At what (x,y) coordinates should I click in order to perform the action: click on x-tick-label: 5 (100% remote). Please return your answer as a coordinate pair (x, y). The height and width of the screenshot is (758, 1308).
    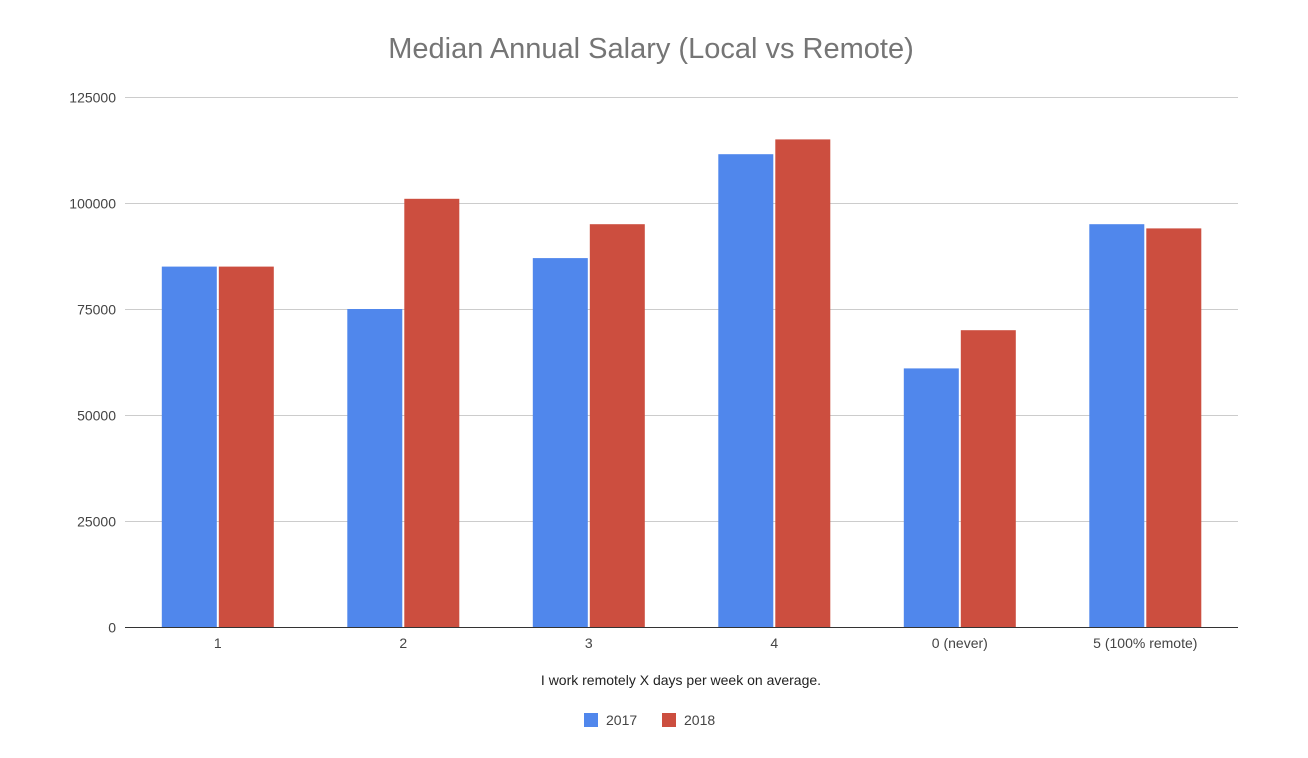
    Looking at the image, I should click on (1145, 643).